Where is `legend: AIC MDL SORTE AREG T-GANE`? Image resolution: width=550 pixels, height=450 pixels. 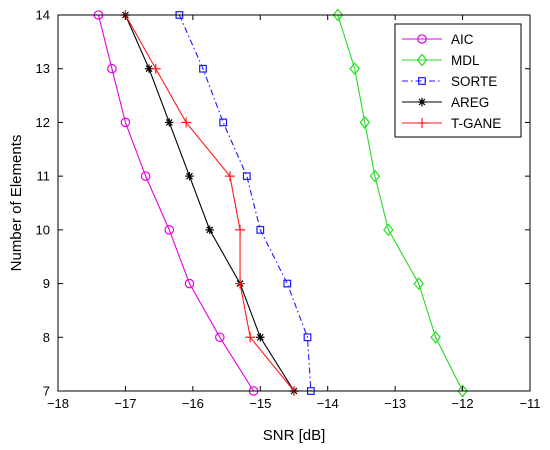
legend: AIC MDL SORTE AREG T-GANE is located at coordinates (458, 80).